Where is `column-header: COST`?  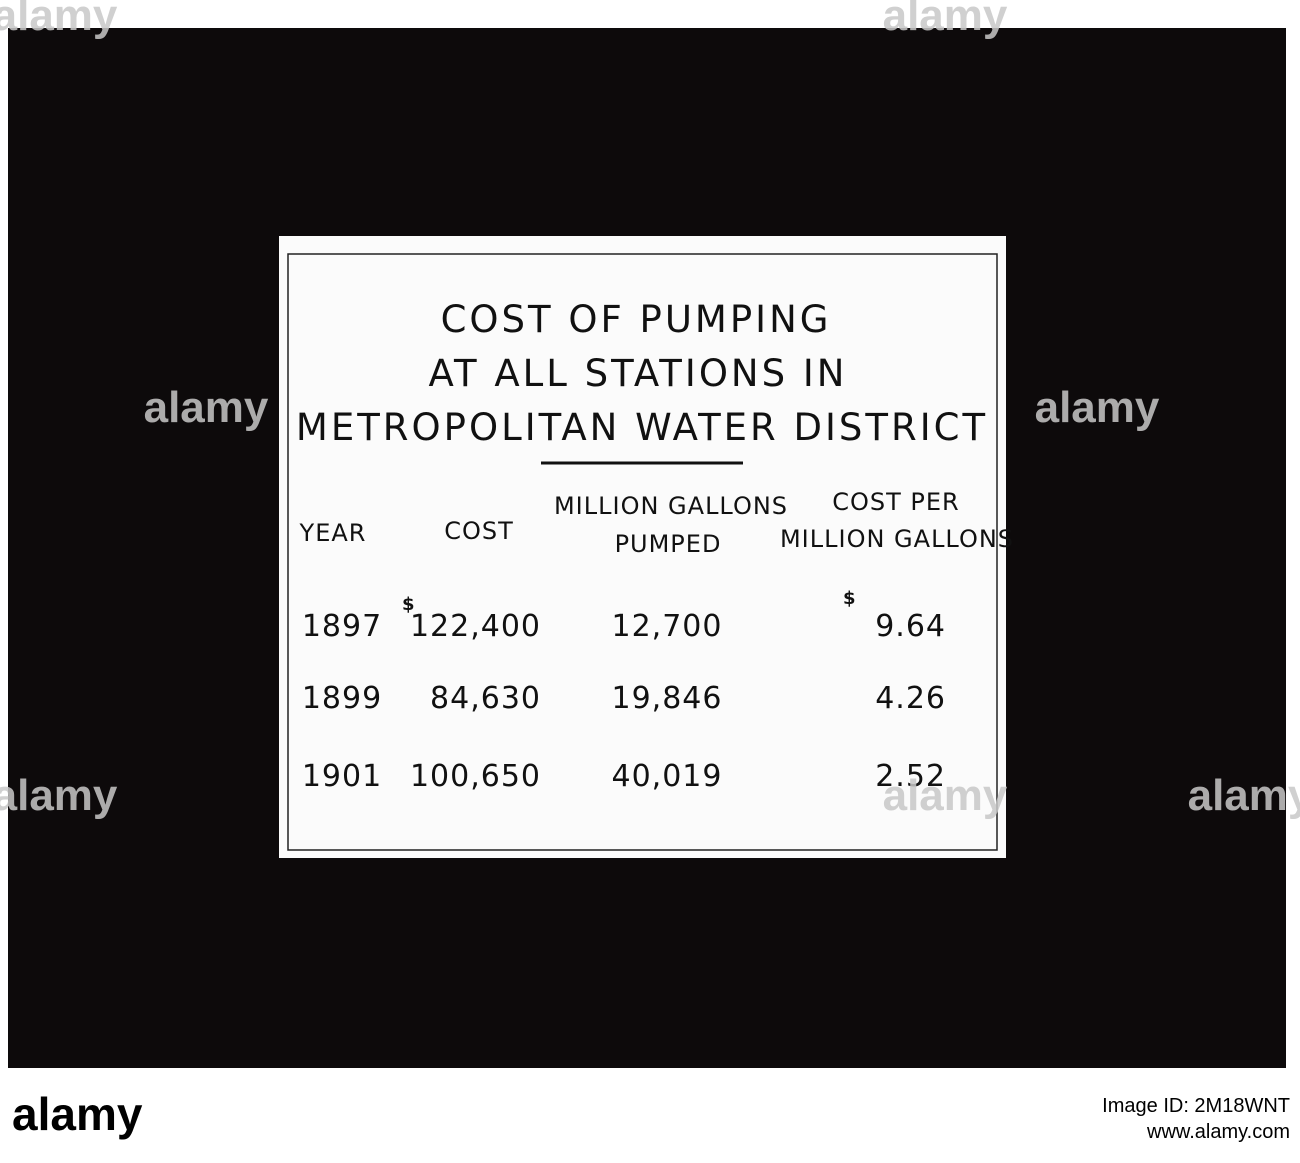 column-header: COST is located at coordinates (479, 531).